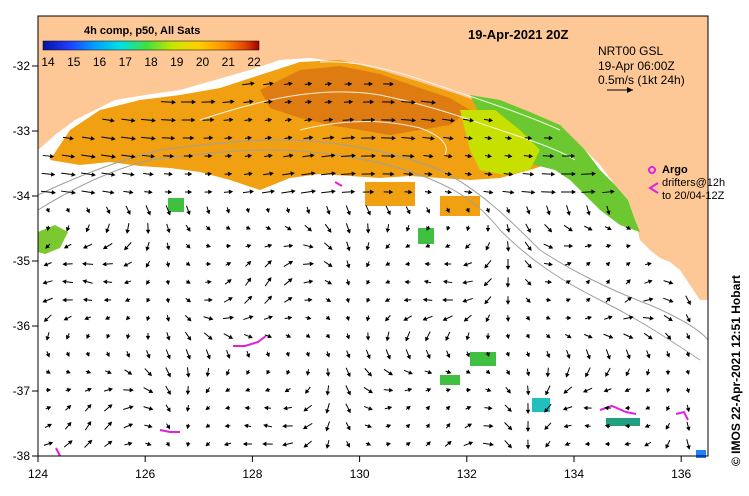  I want to click on current-info-line3: 0.5m/s (1kt 24h), so click(641, 80).